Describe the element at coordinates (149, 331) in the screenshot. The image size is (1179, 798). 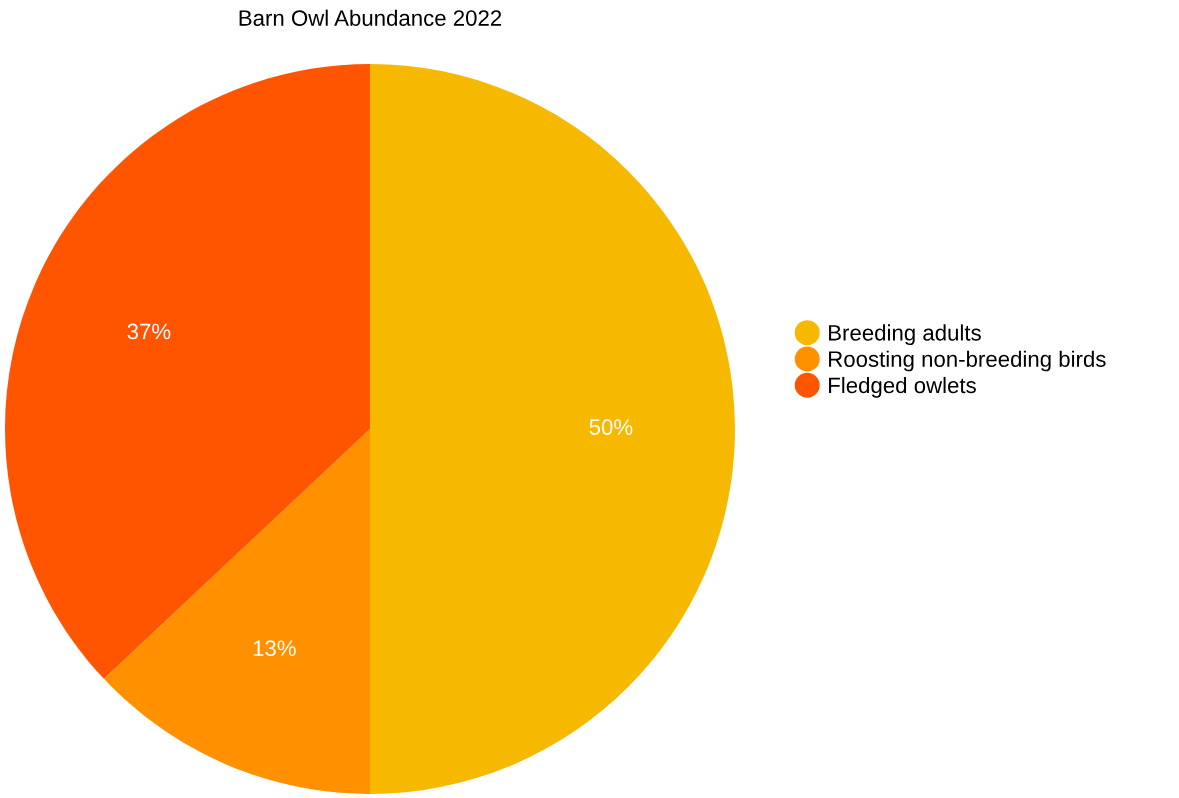
I see `data-label: 37%` at that location.